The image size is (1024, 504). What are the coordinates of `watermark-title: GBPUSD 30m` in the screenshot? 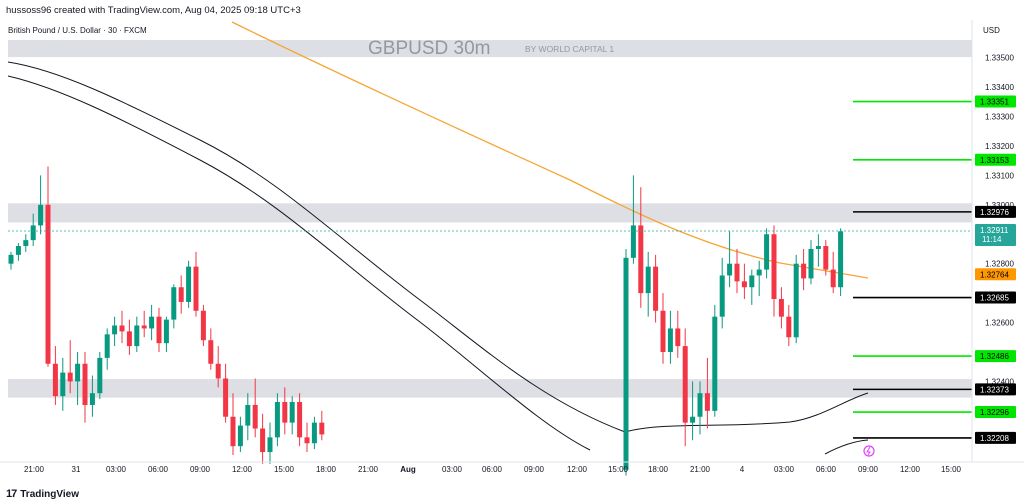 It's located at (429, 48).